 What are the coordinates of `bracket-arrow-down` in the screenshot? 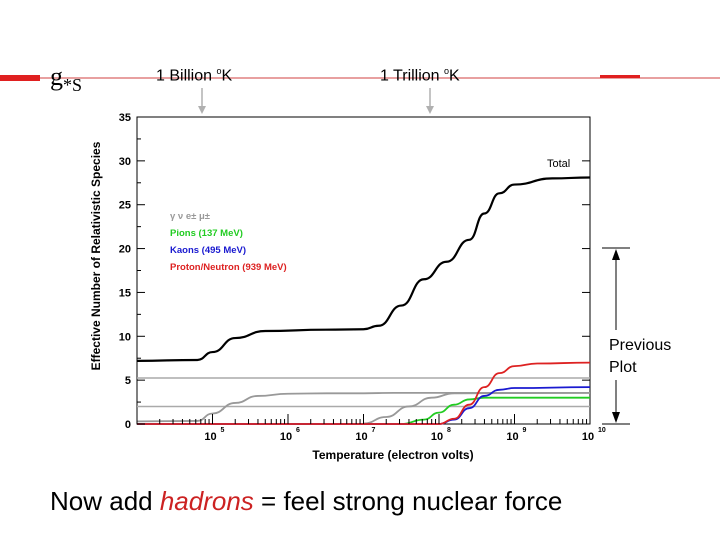 It's located at (616, 417).